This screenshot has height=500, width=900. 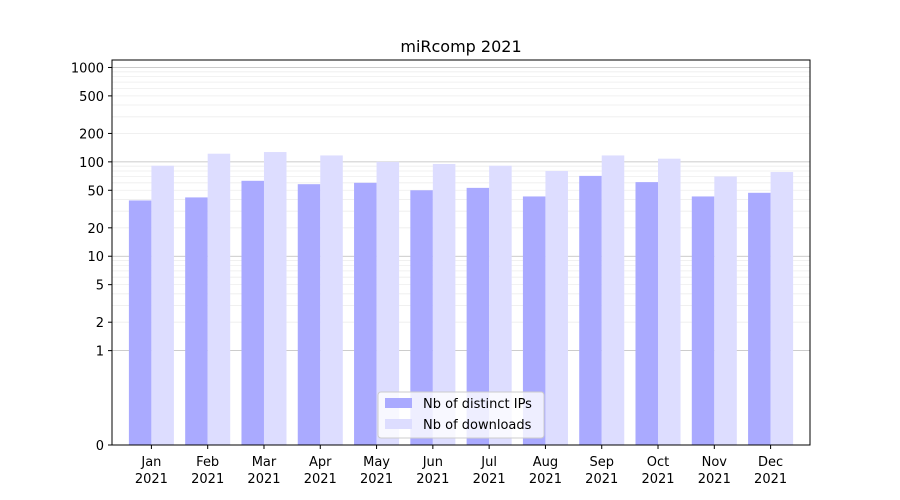 What do you see at coordinates (320, 462) in the screenshot?
I see `x-tick-label-month: Apr` at bounding box center [320, 462].